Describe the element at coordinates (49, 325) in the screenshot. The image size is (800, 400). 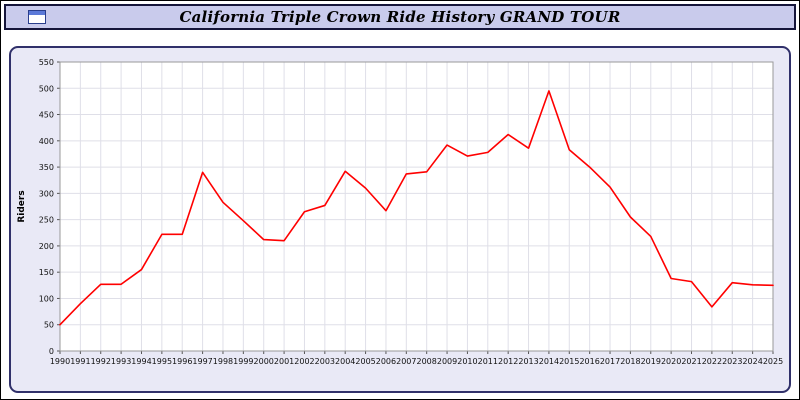
I see `y-tick-label: 50` at that location.